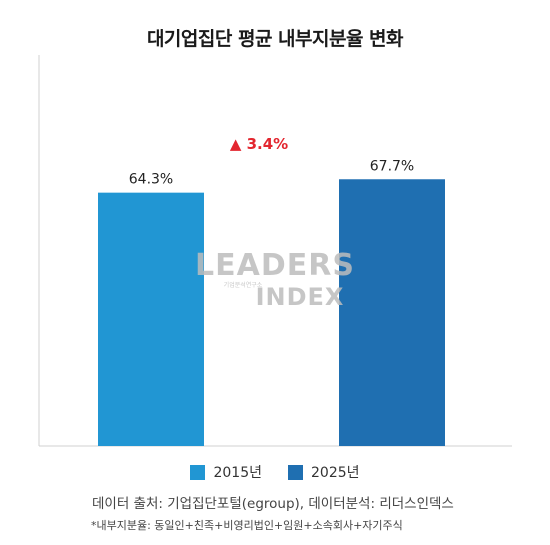  What do you see at coordinates (335, 473) in the screenshot?
I see `legend-label-2025: 2025년` at bounding box center [335, 473].